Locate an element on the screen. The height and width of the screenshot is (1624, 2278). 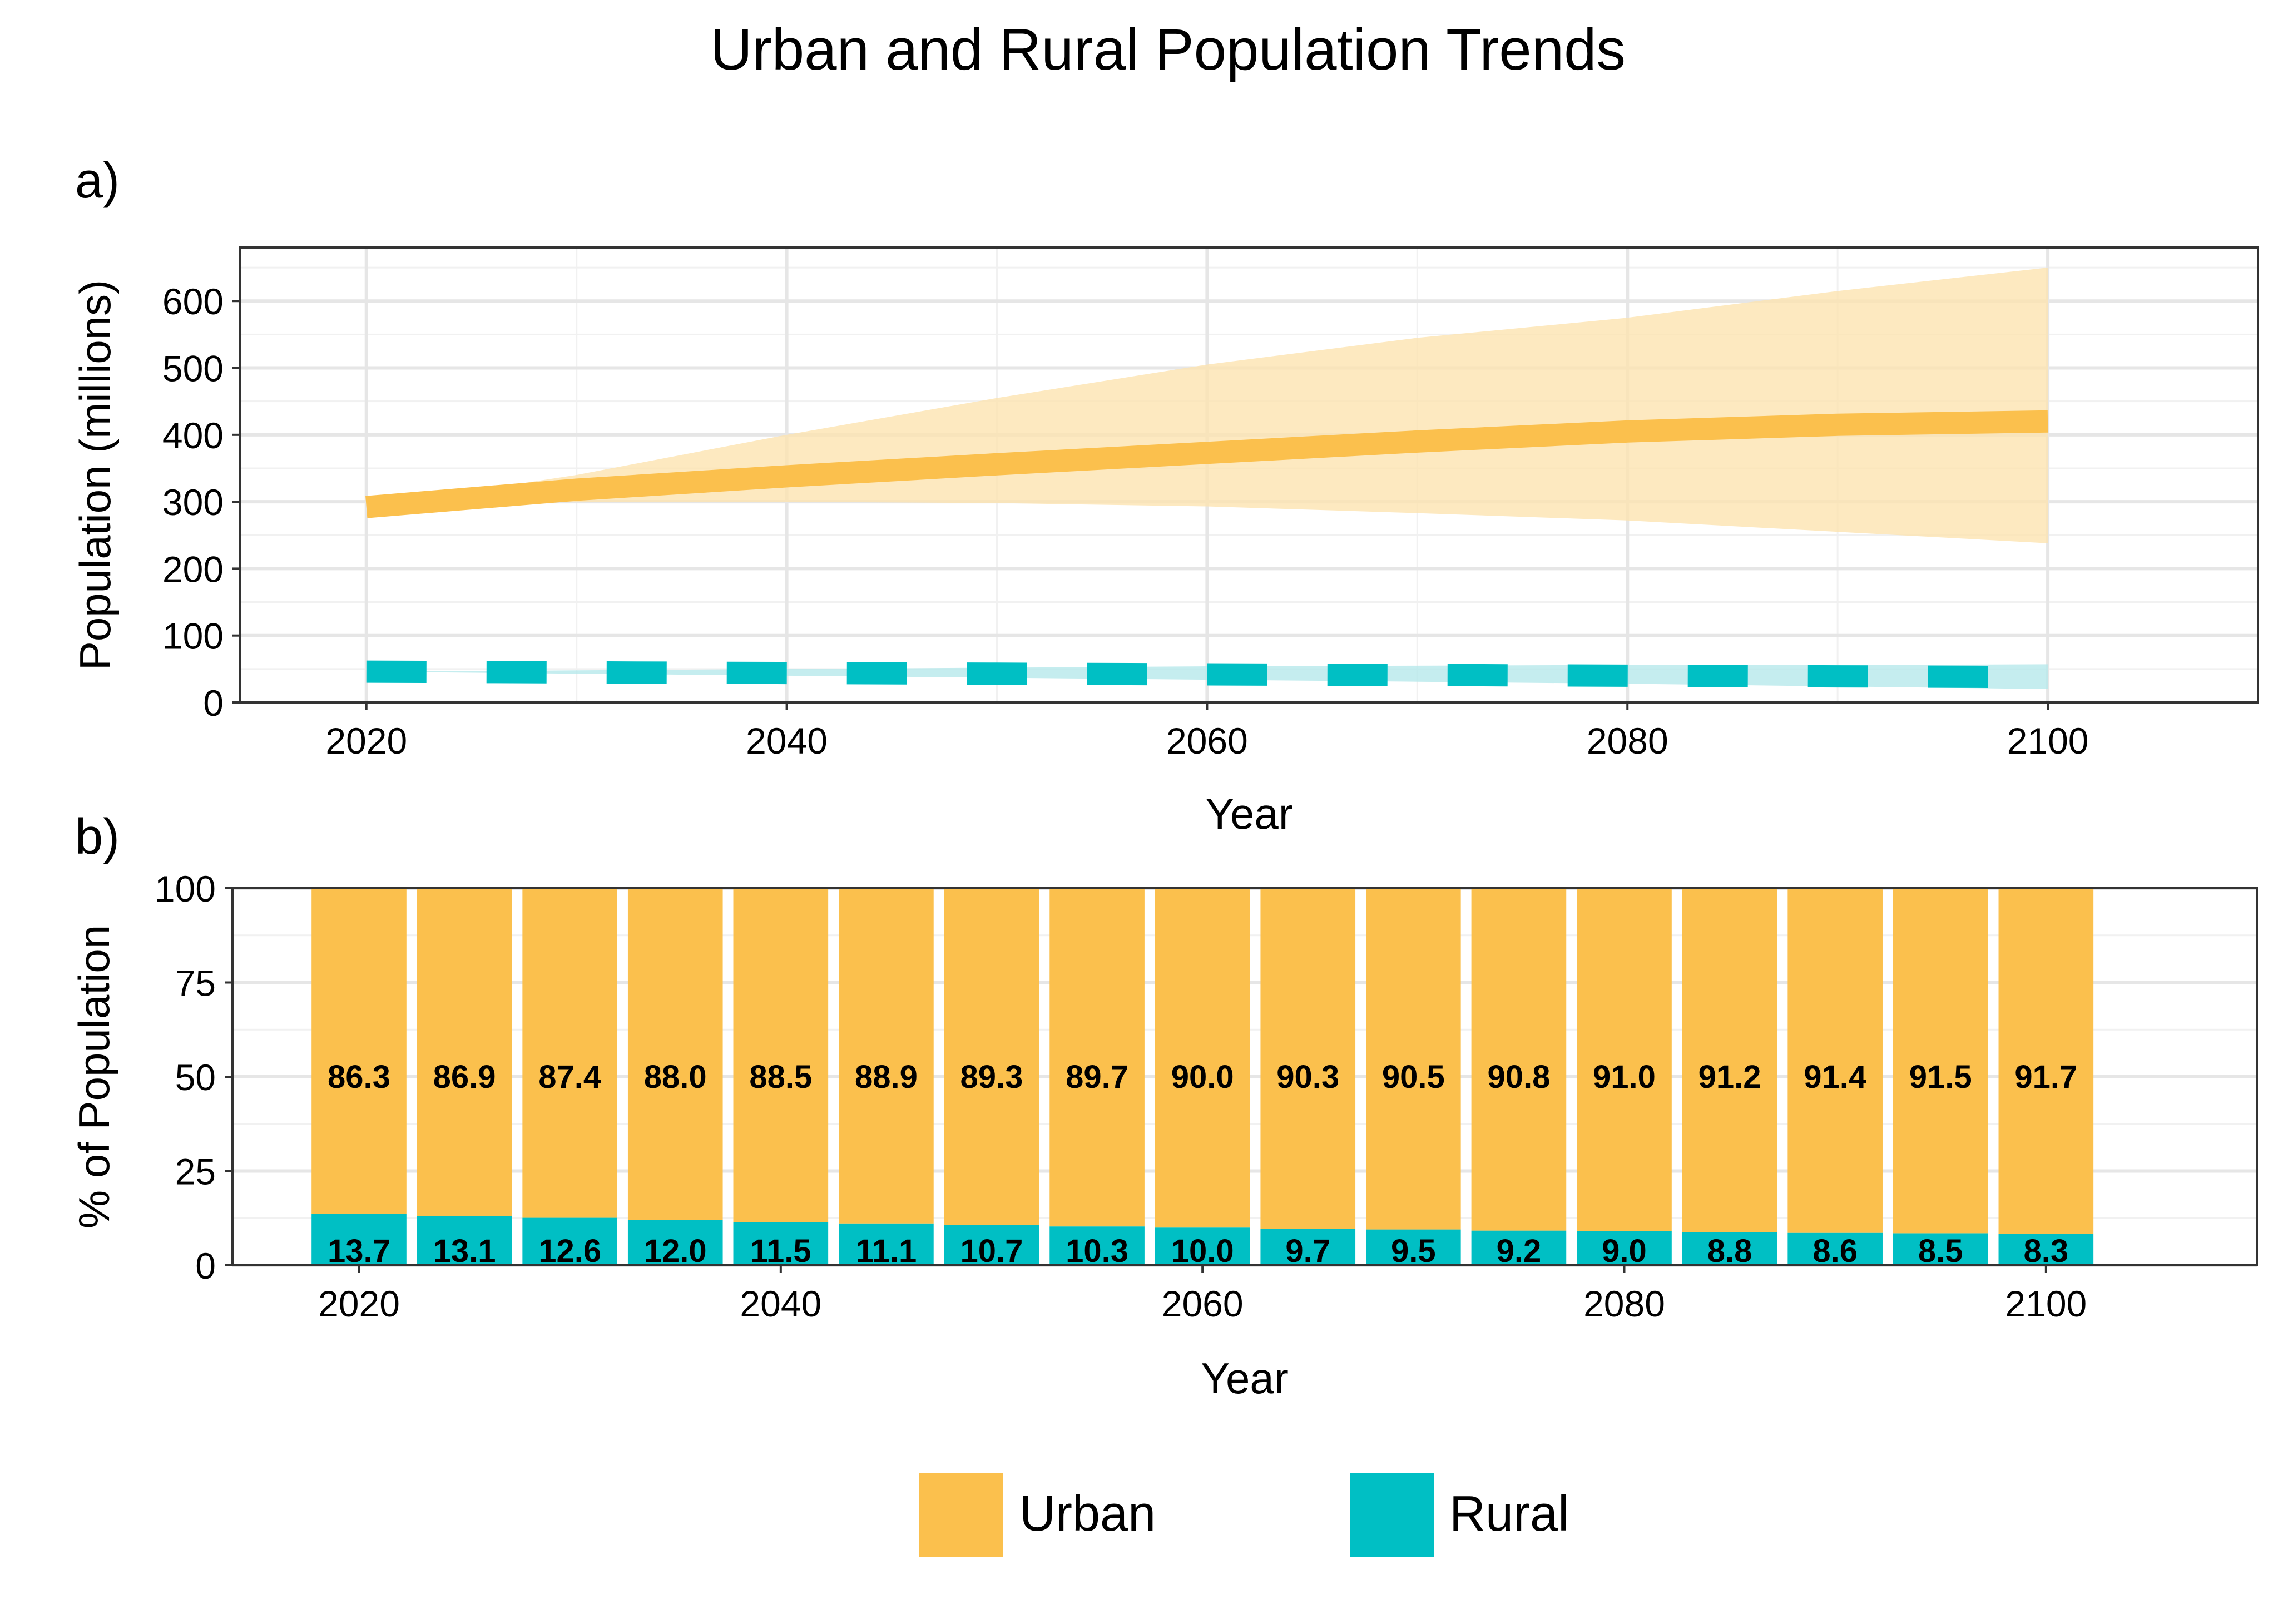
x-tick-label: 2060 is located at coordinates (1203, 1303).